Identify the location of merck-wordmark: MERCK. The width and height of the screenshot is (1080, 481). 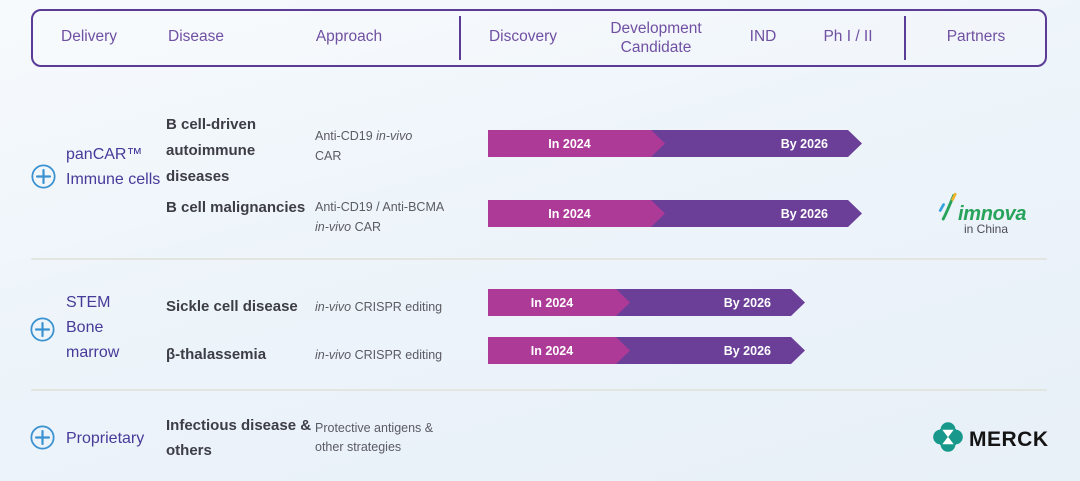
(1009, 439).